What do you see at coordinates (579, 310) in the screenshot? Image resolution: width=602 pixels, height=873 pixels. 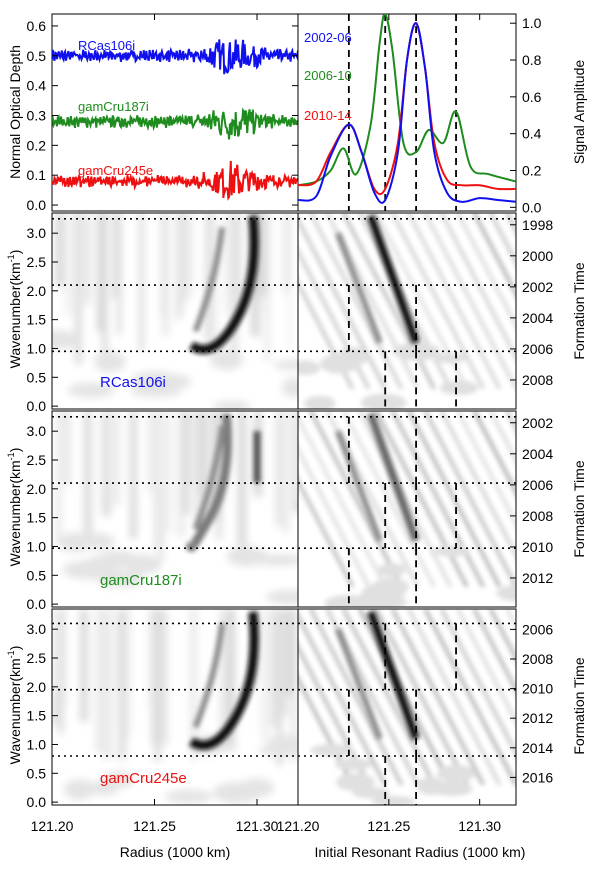 I see `y-label-formation-time-1: Formation Time` at bounding box center [579, 310].